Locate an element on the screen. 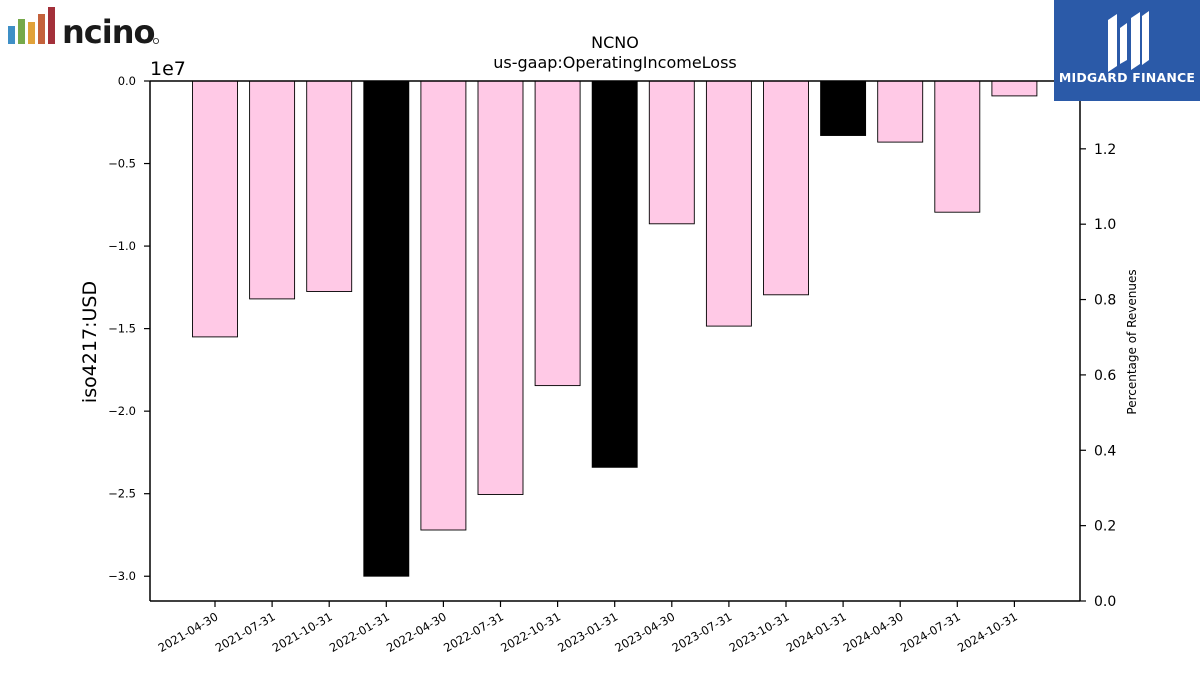 The image size is (1200, 675). x-tick-label: 2024-10-31 is located at coordinates (987, 632).